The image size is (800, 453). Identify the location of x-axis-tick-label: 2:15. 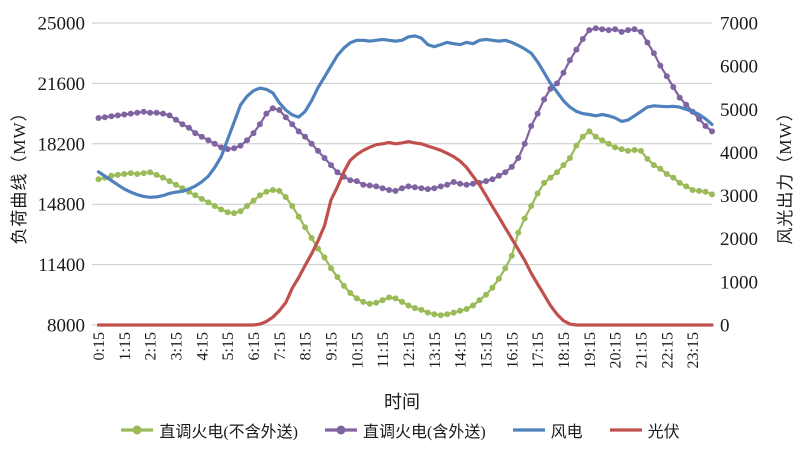
(151, 346).